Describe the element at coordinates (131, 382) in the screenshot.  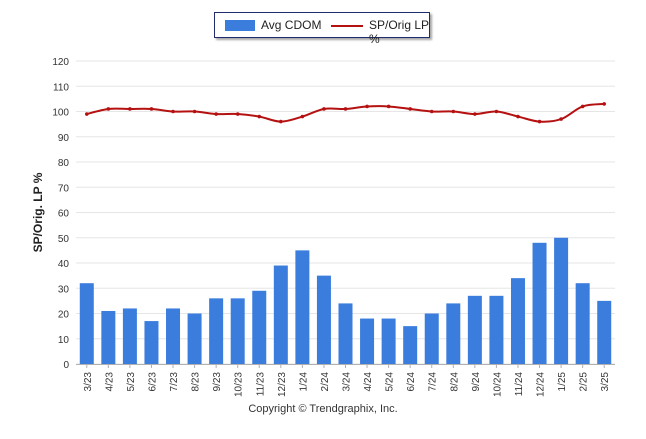
I see `x-tick-label: 5/23` at that location.